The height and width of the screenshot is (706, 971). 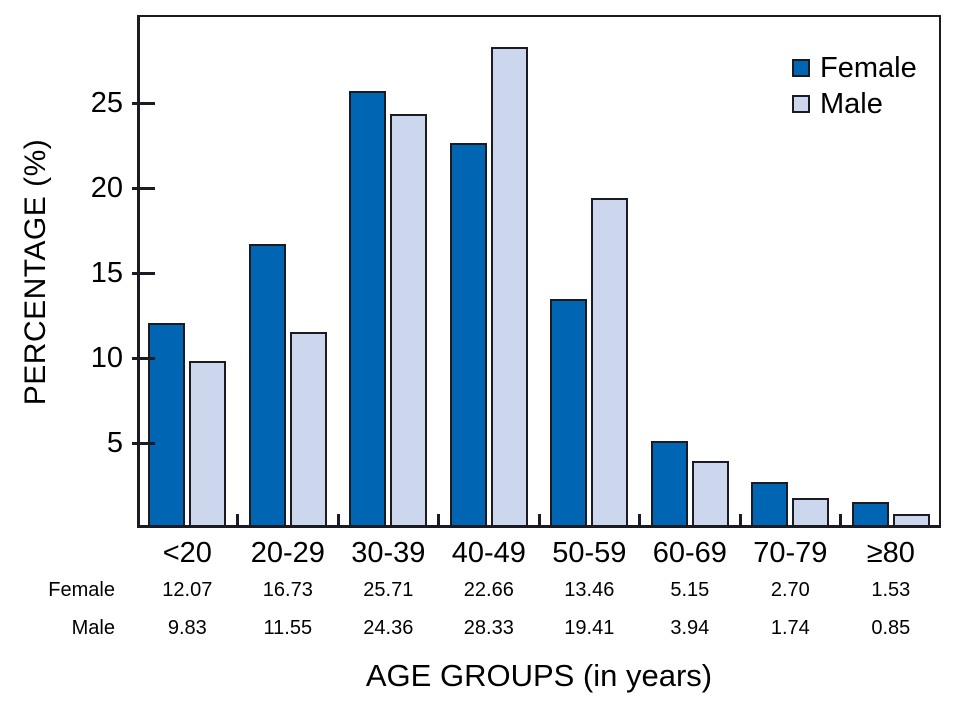 What do you see at coordinates (801, 104) in the screenshot?
I see `legend-swatch-male-icon` at bounding box center [801, 104].